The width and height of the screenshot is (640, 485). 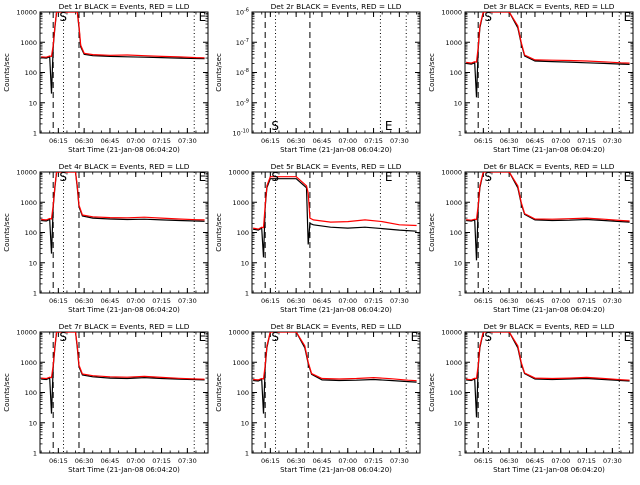 I want to click on panel-title: Det 3r BLACK = Events, RED = LLD, so click(x=549, y=6).